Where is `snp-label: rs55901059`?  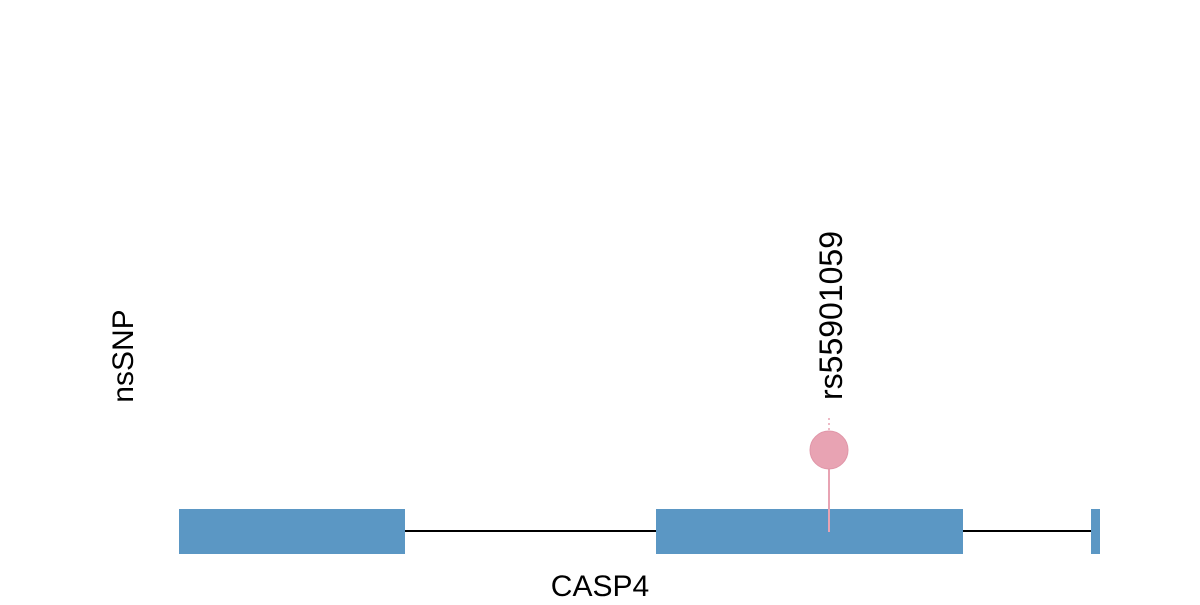 snp-label: rs55901059 is located at coordinates (831, 315).